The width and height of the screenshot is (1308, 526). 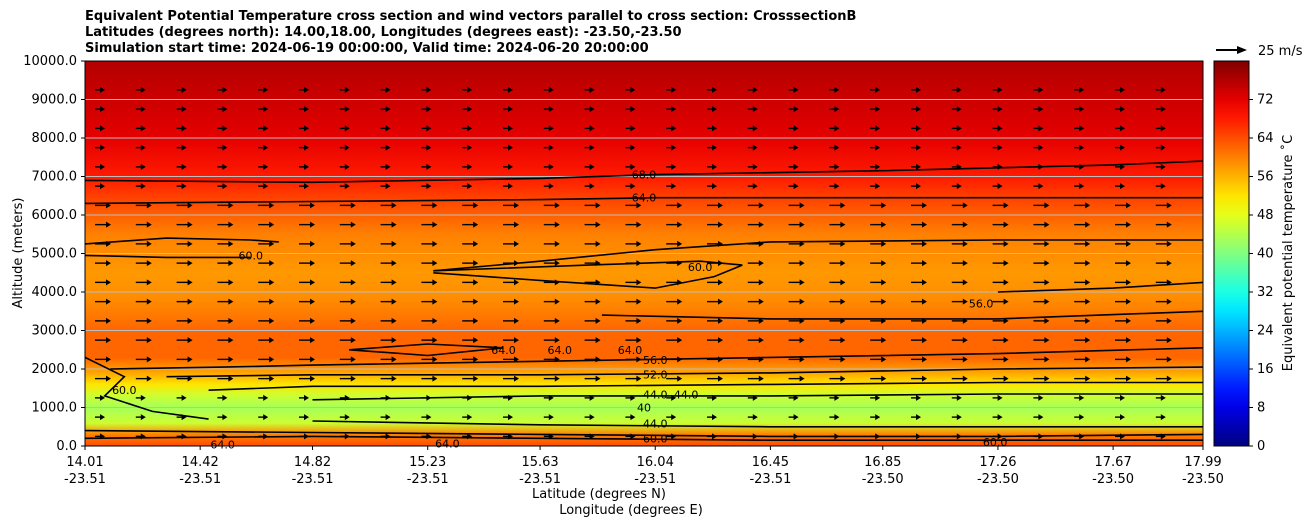 I want to click on x-tick-label-lon: -23.51, so click(x=85, y=479).